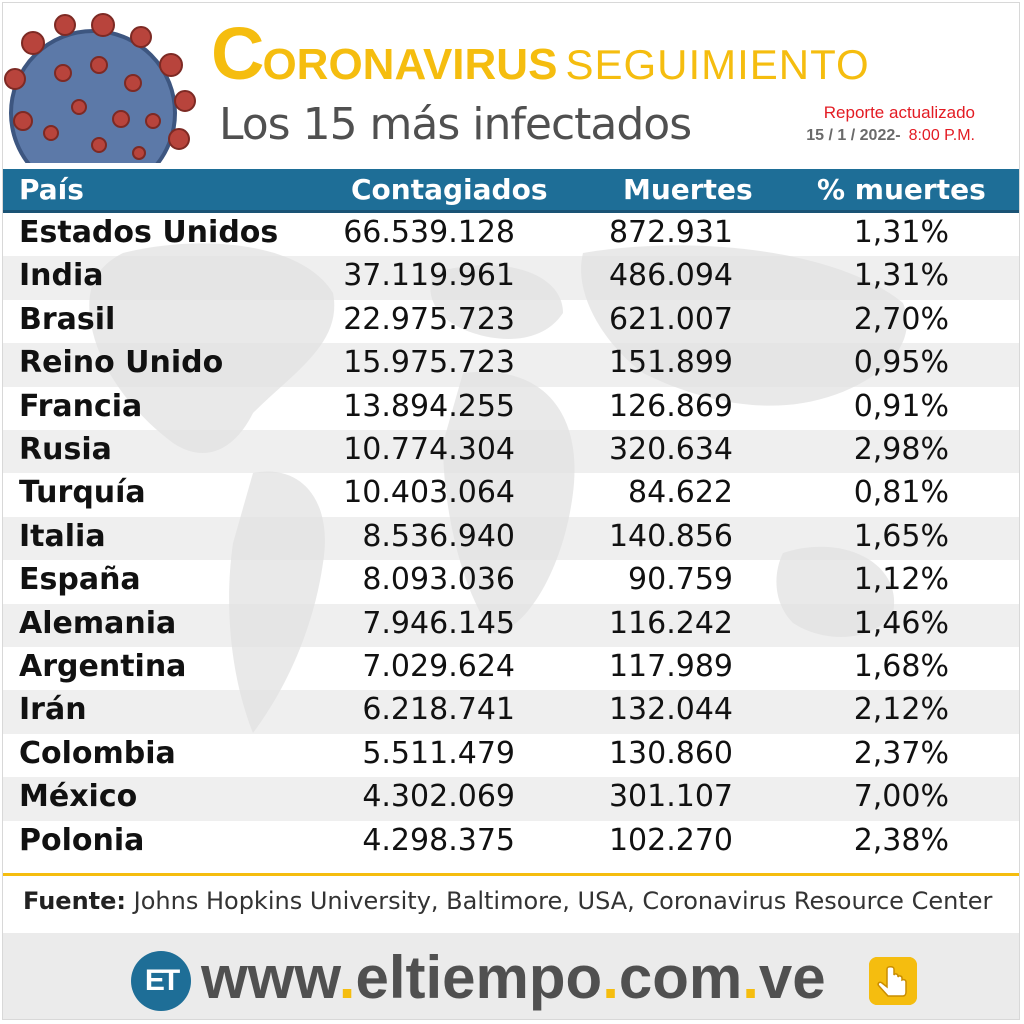 The image size is (1024, 1024). What do you see at coordinates (901, 449) in the screenshot?
I see `death-rate-cell: 2,98%` at bounding box center [901, 449].